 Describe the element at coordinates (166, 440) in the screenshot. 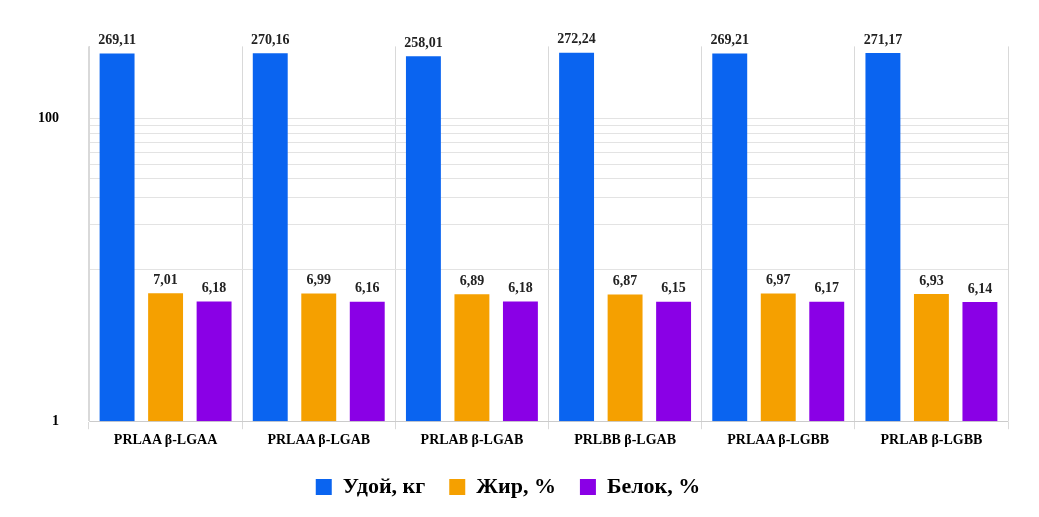

I see `x-tick-label: PRLAA β-LGAA` at that location.